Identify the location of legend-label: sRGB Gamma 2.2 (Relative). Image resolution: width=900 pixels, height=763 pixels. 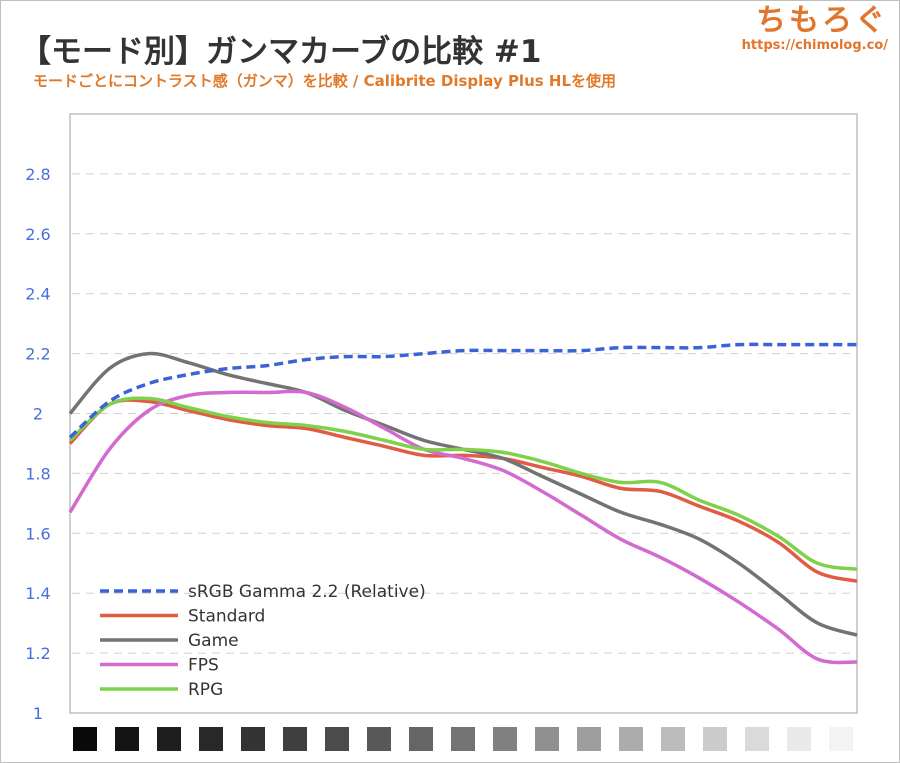
(307, 592).